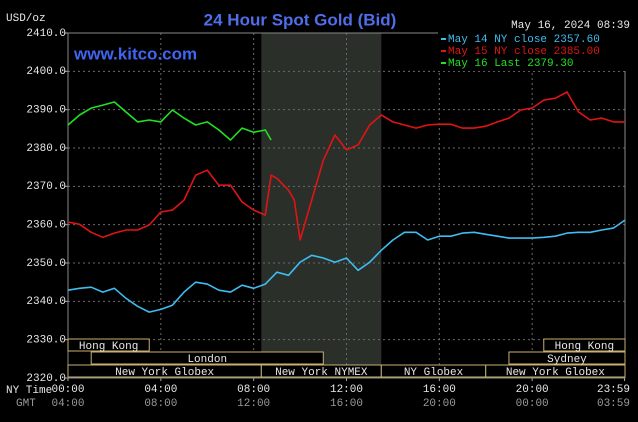 The height and width of the screenshot is (422, 638). What do you see at coordinates (346, 390) in the screenshot?
I see `x-tick-label: 12:00` at bounding box center [346, 390].